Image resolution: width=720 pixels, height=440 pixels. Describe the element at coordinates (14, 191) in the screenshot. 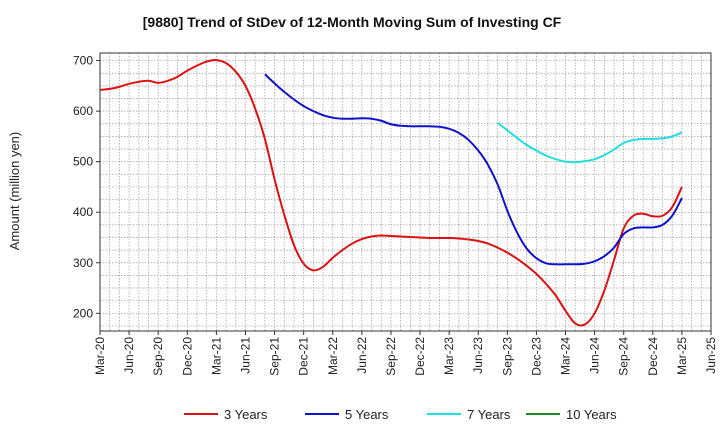

I see `y-axis-label: Amount (million yen)` at that location.